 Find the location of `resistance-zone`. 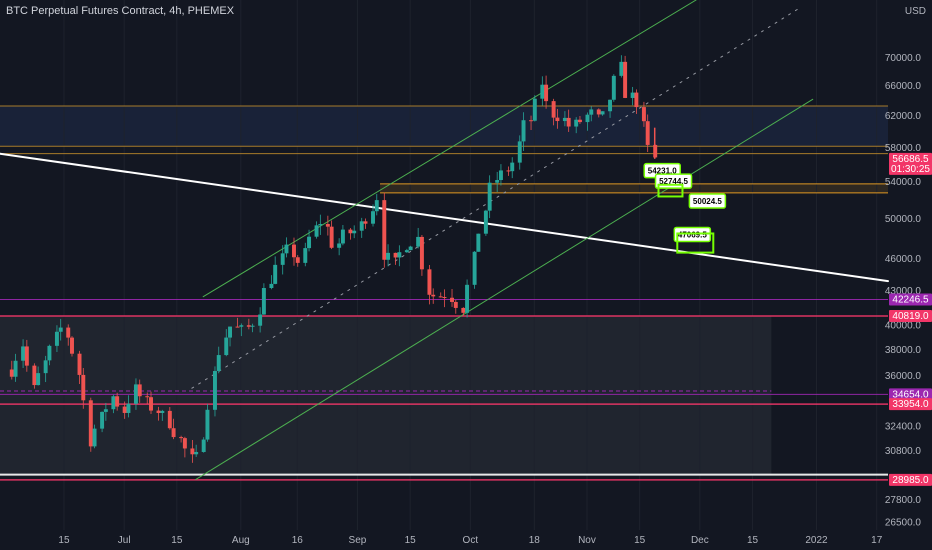

resistance-zone is located at coordinates (444, 126).